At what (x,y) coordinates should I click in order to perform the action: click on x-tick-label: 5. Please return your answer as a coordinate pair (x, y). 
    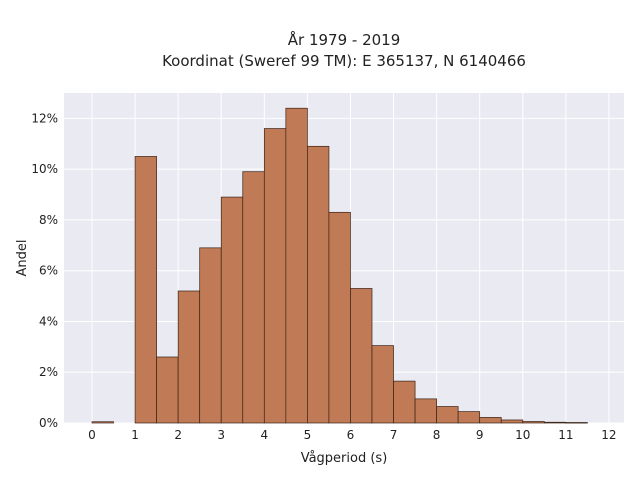
    Looking at the image, I should click on (308, 435).